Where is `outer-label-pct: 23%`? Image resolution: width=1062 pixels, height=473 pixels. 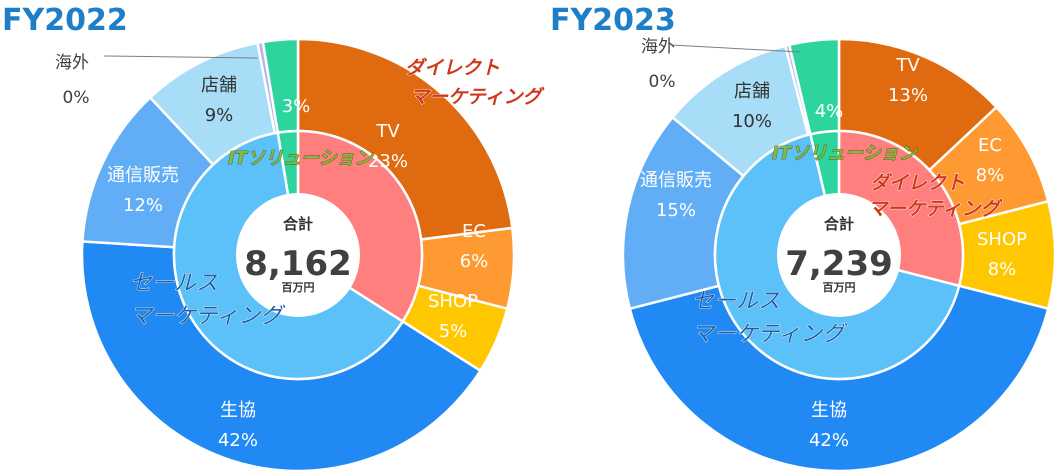
outer-label-pct: 23% is located at coordinates (388, 161).